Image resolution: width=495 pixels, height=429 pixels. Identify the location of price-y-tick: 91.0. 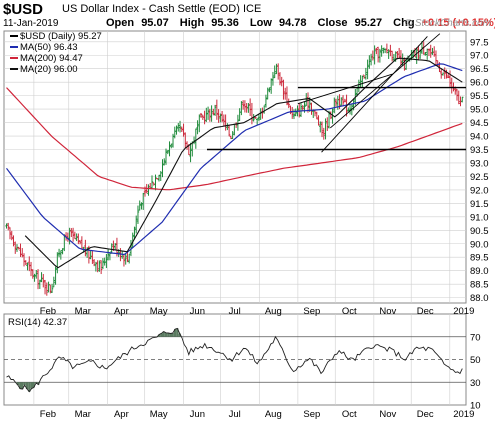
(479, 217).